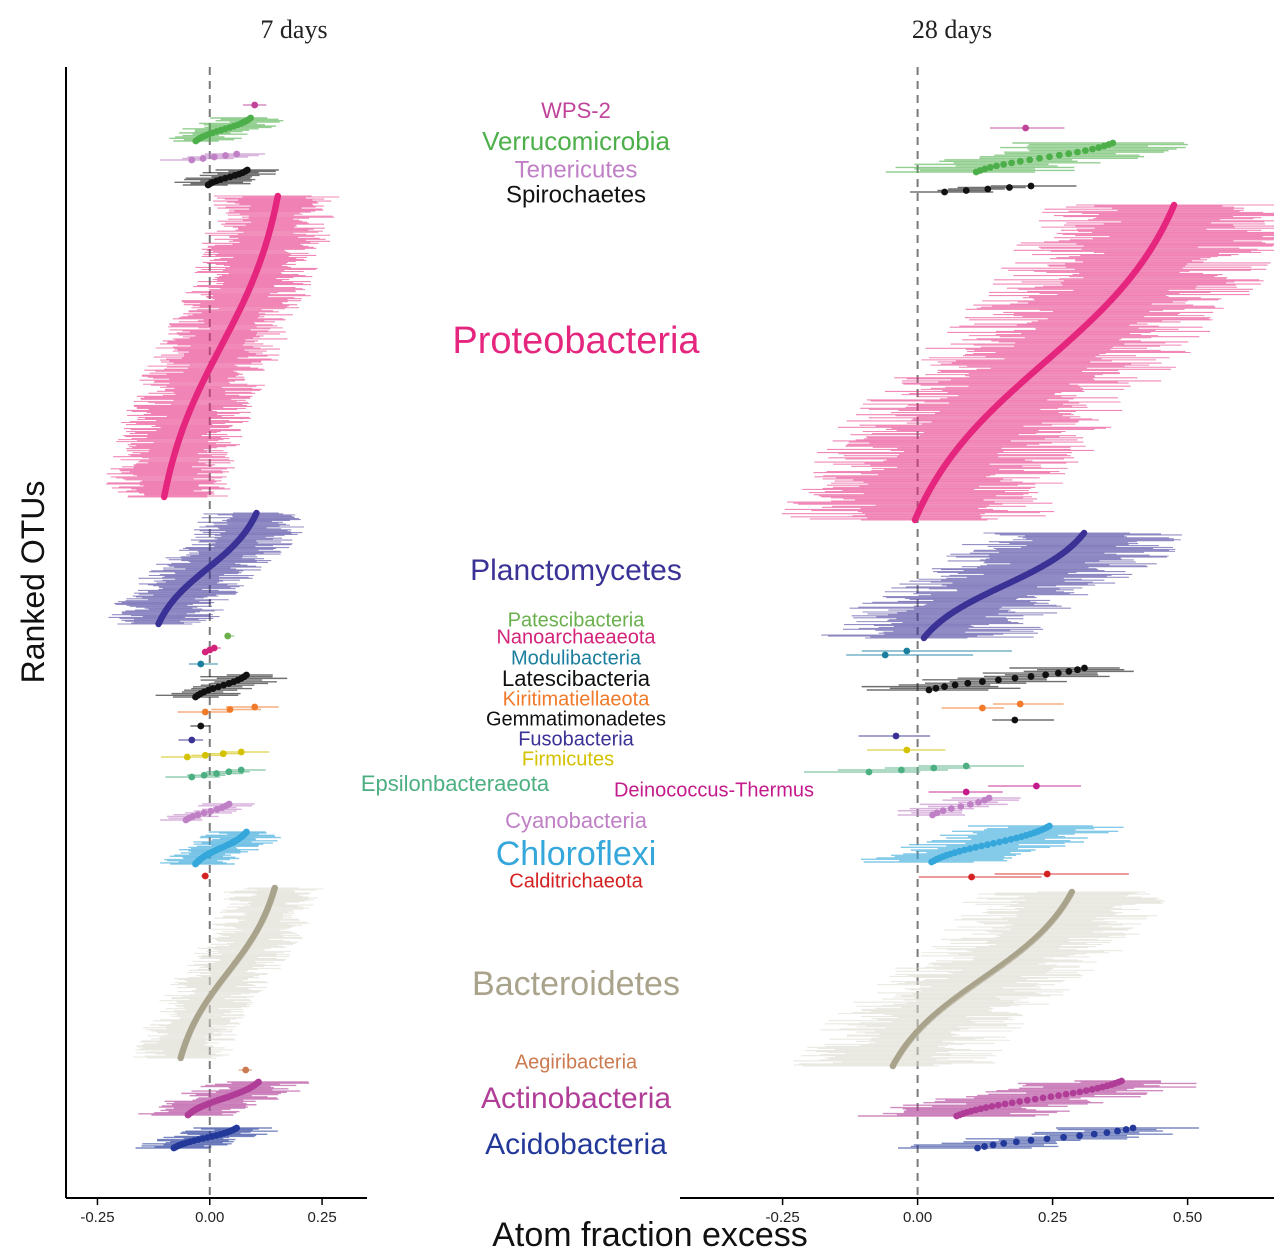 The width and height of the screenshot is (1274, 1258). I want to click on series-chloroflexi, so click(642, 845).